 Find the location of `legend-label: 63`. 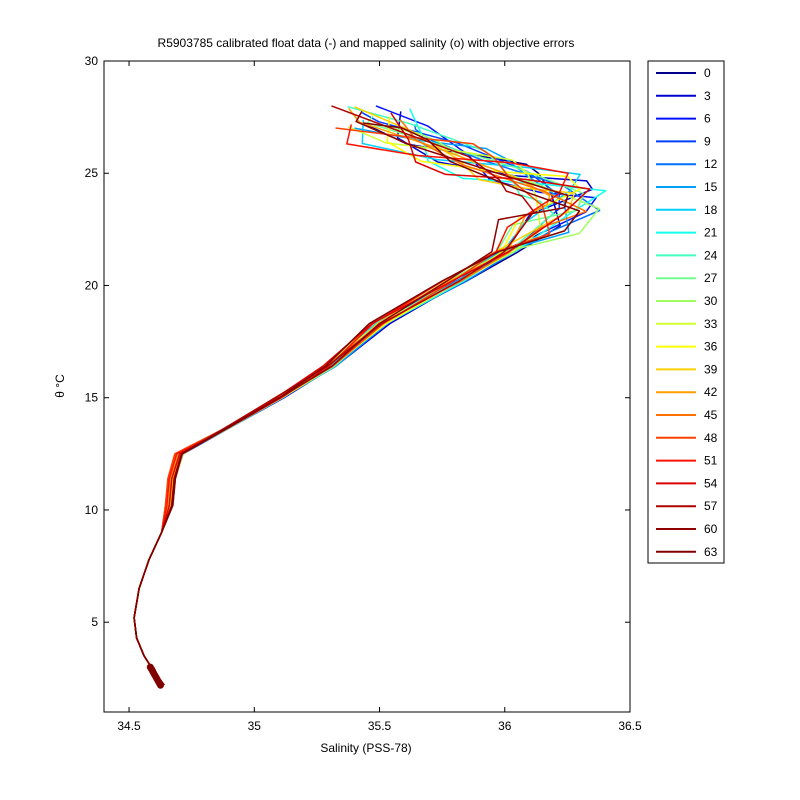

legend-label: 63 is located at coordinates (711, 552).